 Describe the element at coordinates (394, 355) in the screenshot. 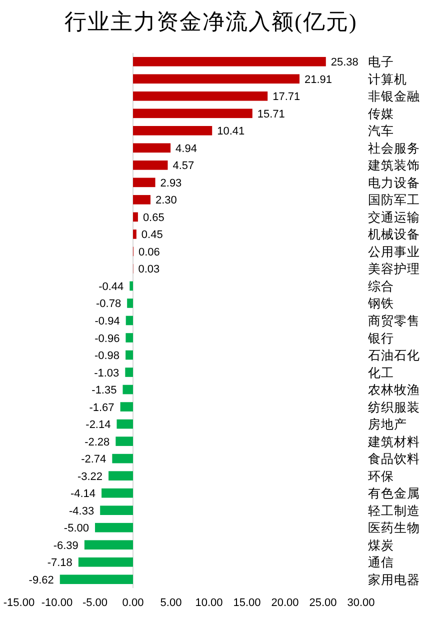

I see `category-label: 石油石化` at that location.